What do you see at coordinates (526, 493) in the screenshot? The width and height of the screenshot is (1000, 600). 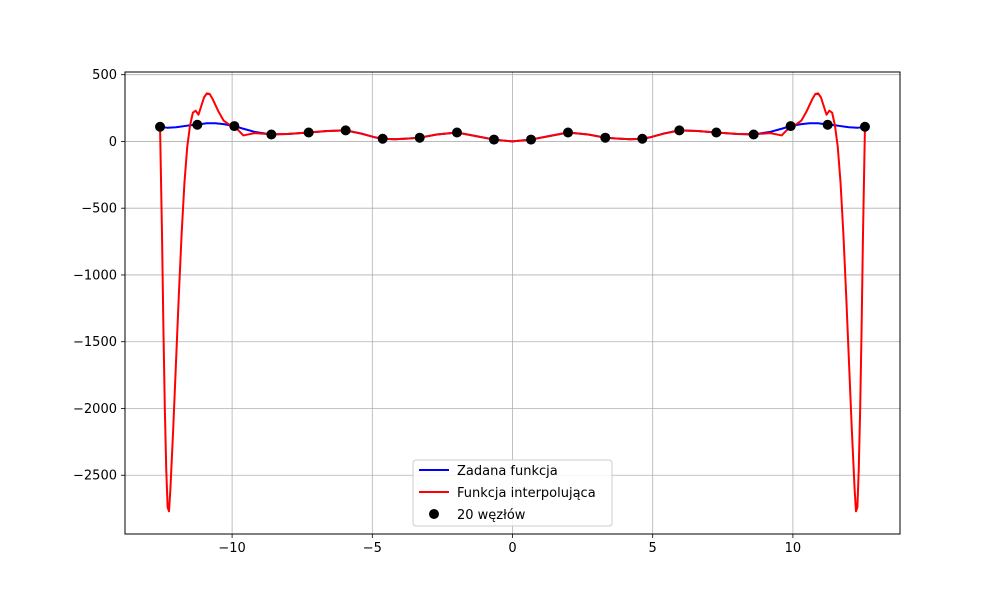 I see `legend-label-interpolujaca: Funkcja interpolująca` at bounding box center [526, 493].